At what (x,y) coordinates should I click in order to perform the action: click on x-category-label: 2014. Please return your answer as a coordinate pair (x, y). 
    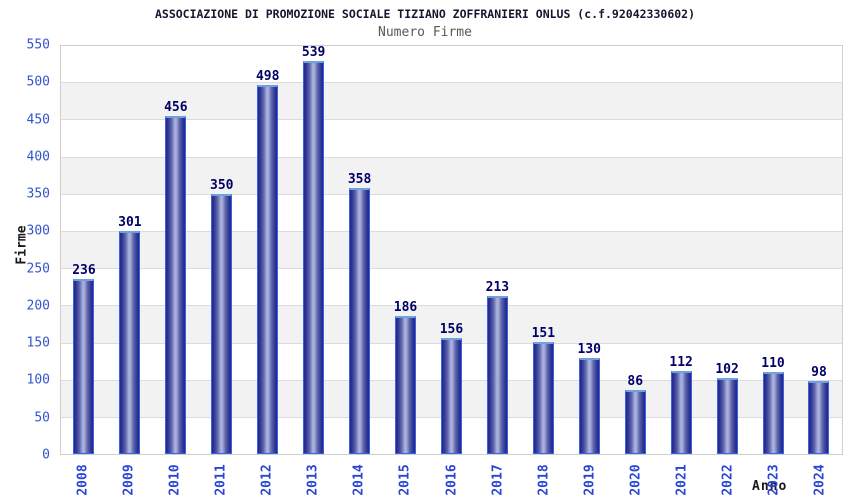
    Looking at the image, I should click on (359, 480).